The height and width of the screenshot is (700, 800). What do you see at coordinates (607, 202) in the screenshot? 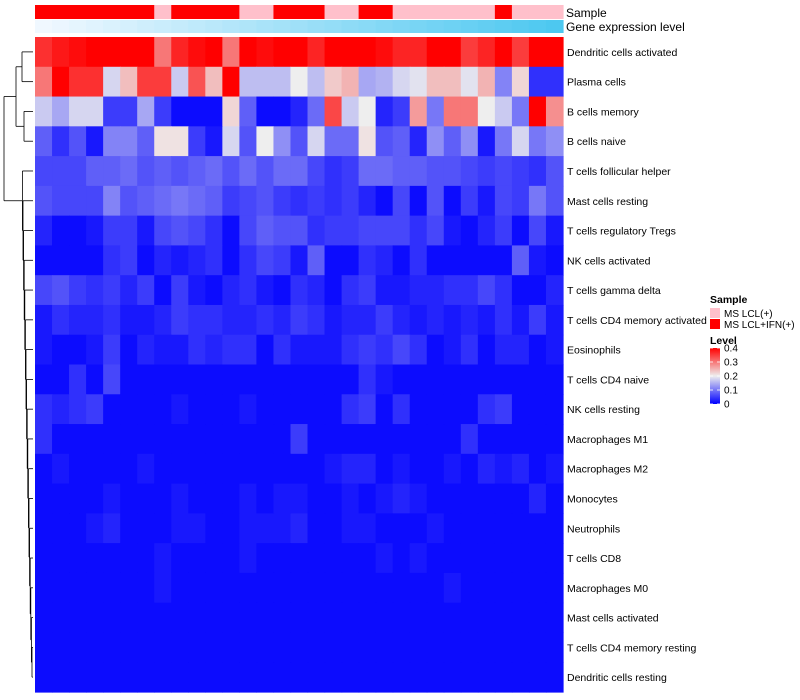
I see `row-label: Mast cells resting` at bounding box center [607, 202].